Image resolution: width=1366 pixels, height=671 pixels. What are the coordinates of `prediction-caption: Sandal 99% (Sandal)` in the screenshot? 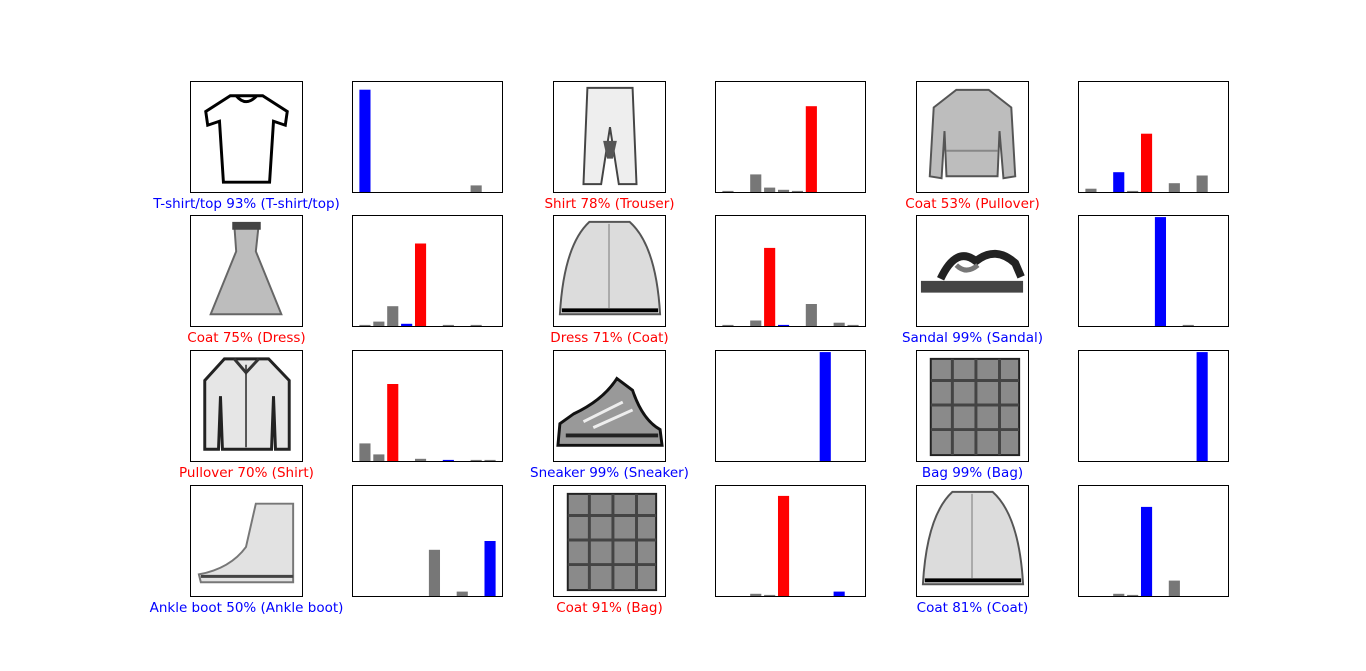 It's located at (972, 338).